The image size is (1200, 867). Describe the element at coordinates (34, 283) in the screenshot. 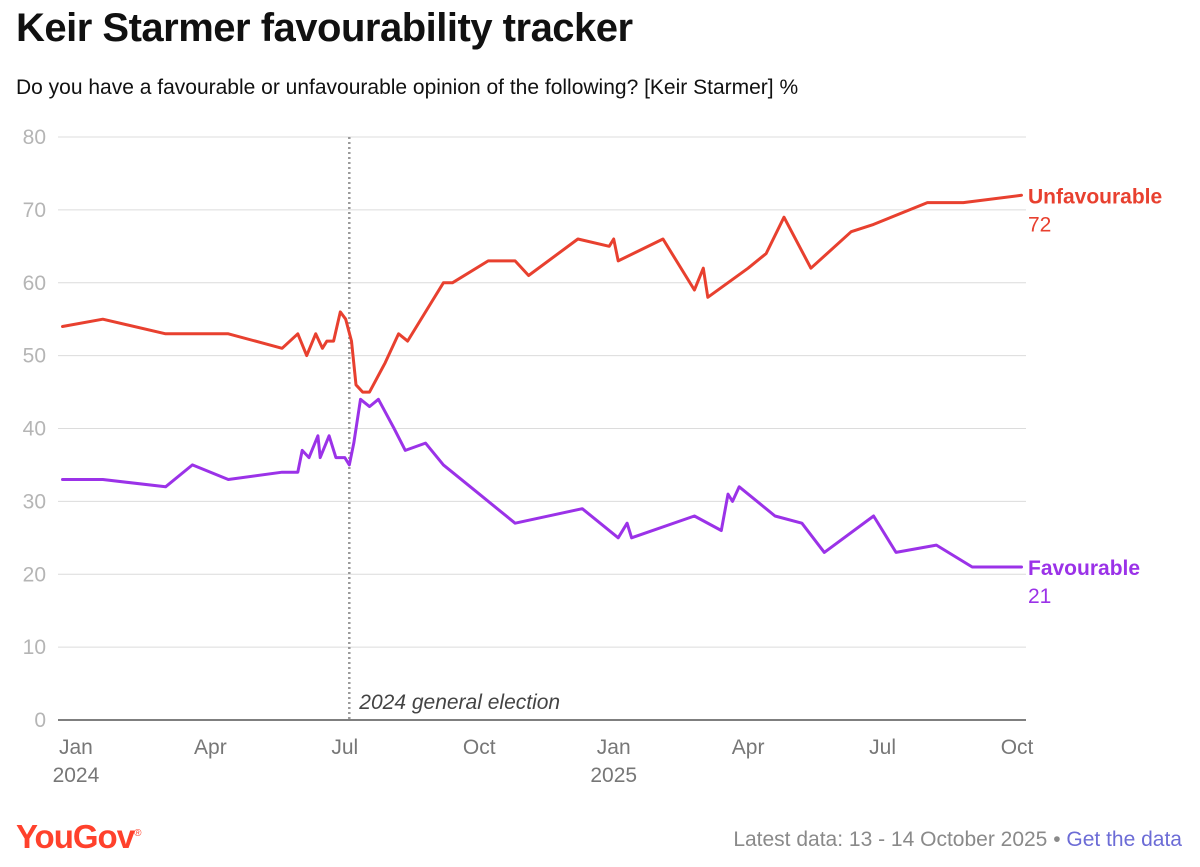

I see `y-tick-label: 60` at that location.